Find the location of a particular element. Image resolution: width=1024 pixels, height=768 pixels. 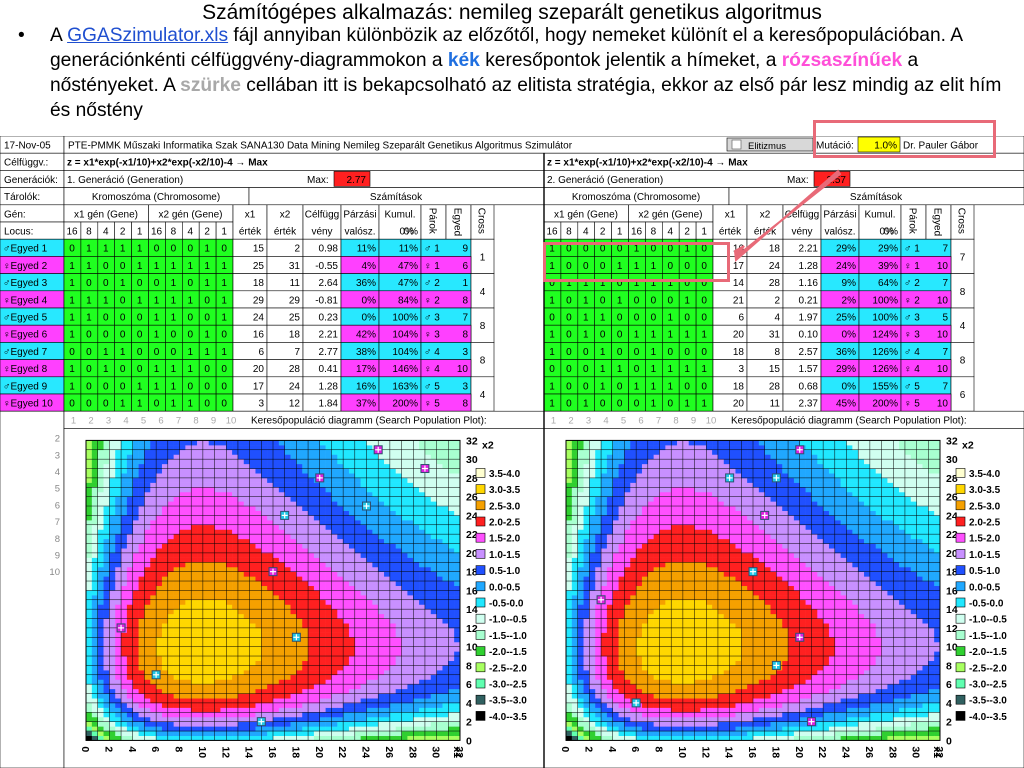

file-link: GGASzimulator.xls is located at coordinates (148, 35).